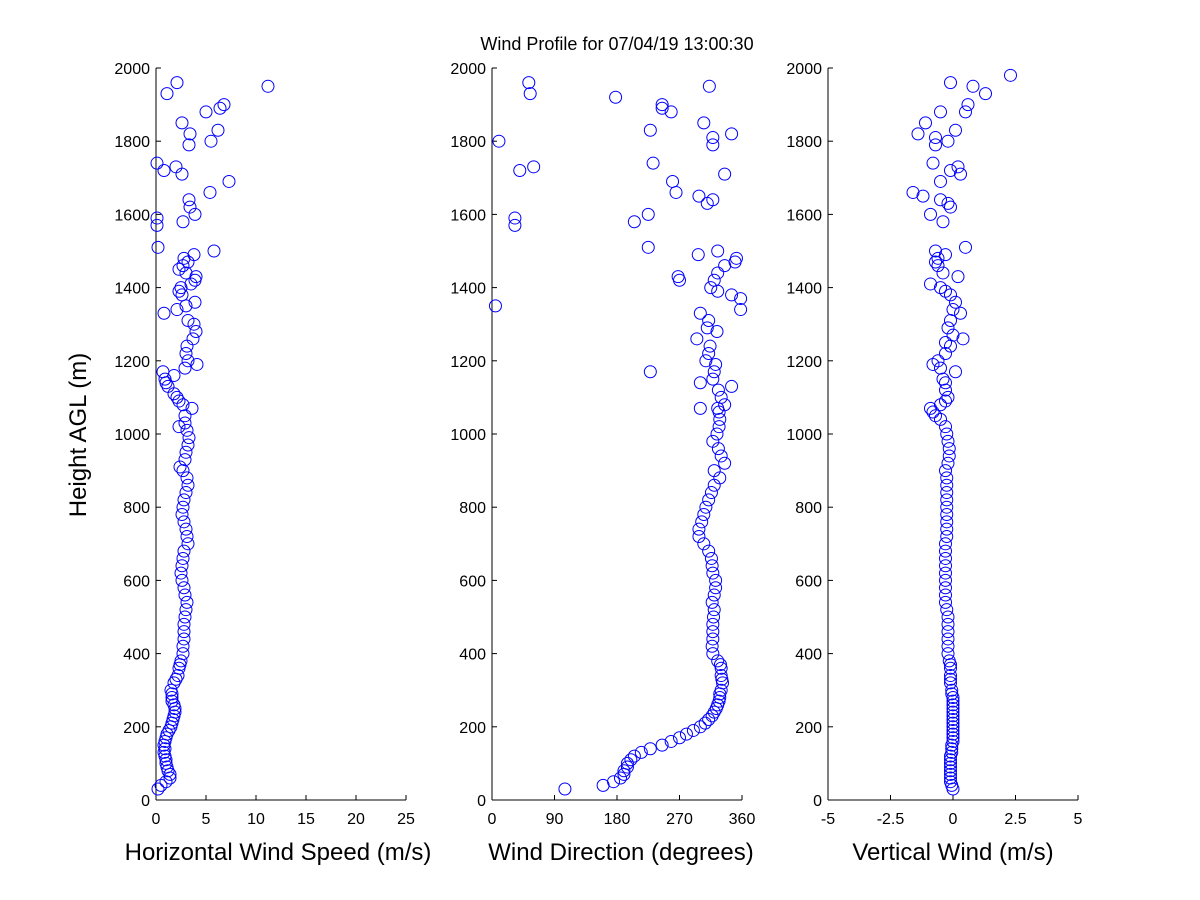 The image size is (1200, 900). What do you see at coordinates (804, 435) in the screenshot?
I see `vertical-y-tick-label: 1000` at bounding box center [804, 435].